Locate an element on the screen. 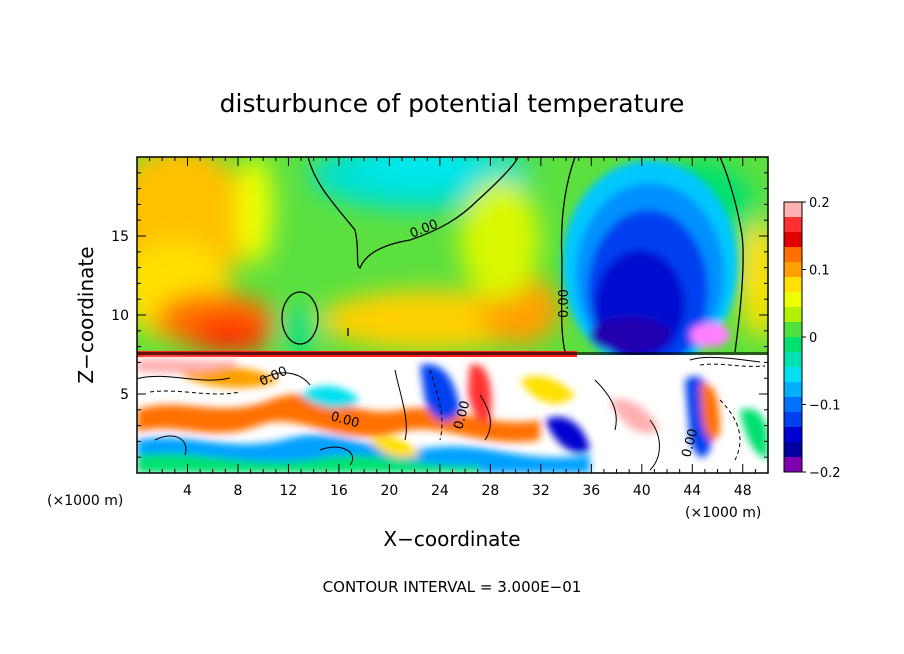  x-tick-label: 32 is located at coordinates (541, 491).